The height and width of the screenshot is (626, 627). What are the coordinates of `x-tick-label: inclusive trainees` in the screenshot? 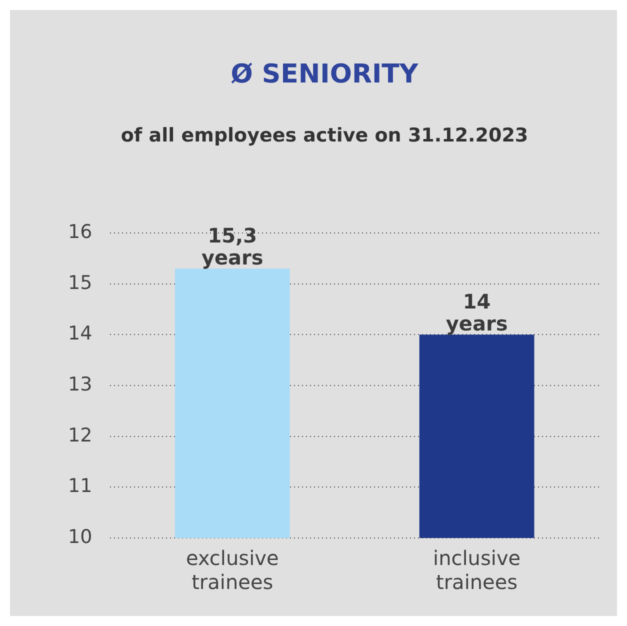 It's located at (477, 570).